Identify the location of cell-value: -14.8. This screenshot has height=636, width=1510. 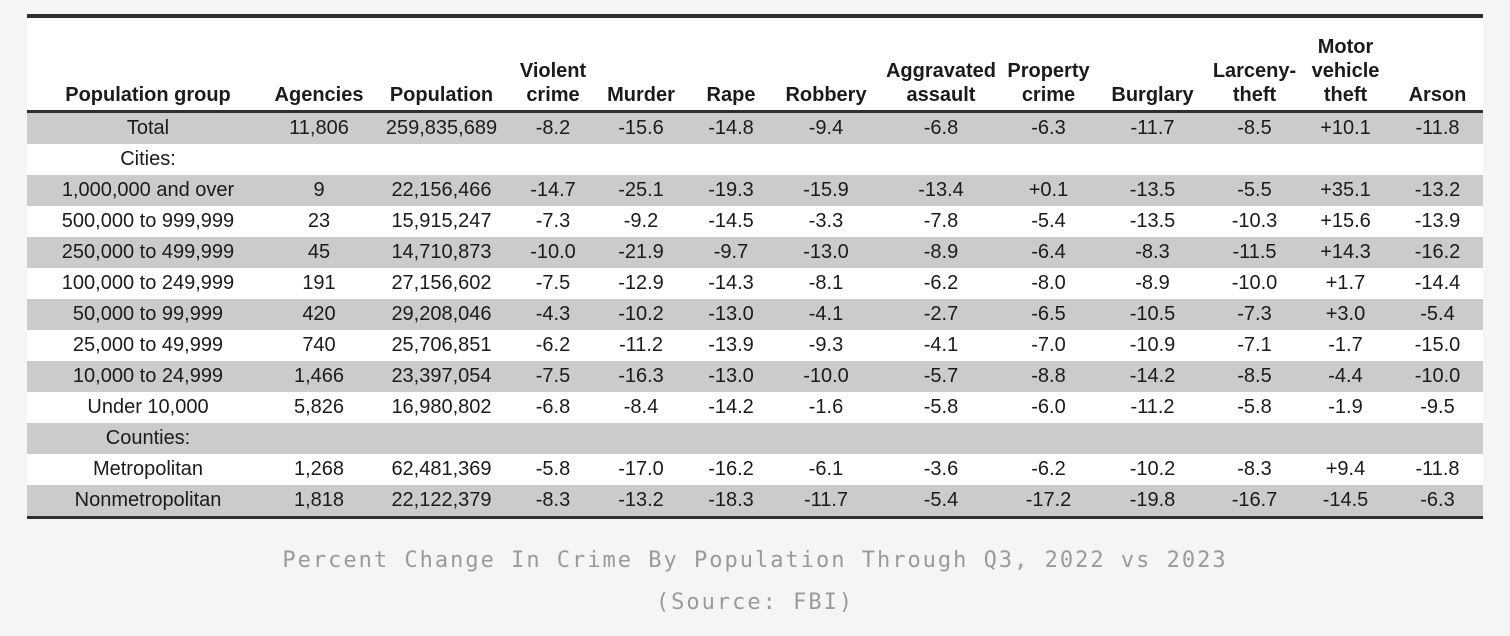
(731, 128).